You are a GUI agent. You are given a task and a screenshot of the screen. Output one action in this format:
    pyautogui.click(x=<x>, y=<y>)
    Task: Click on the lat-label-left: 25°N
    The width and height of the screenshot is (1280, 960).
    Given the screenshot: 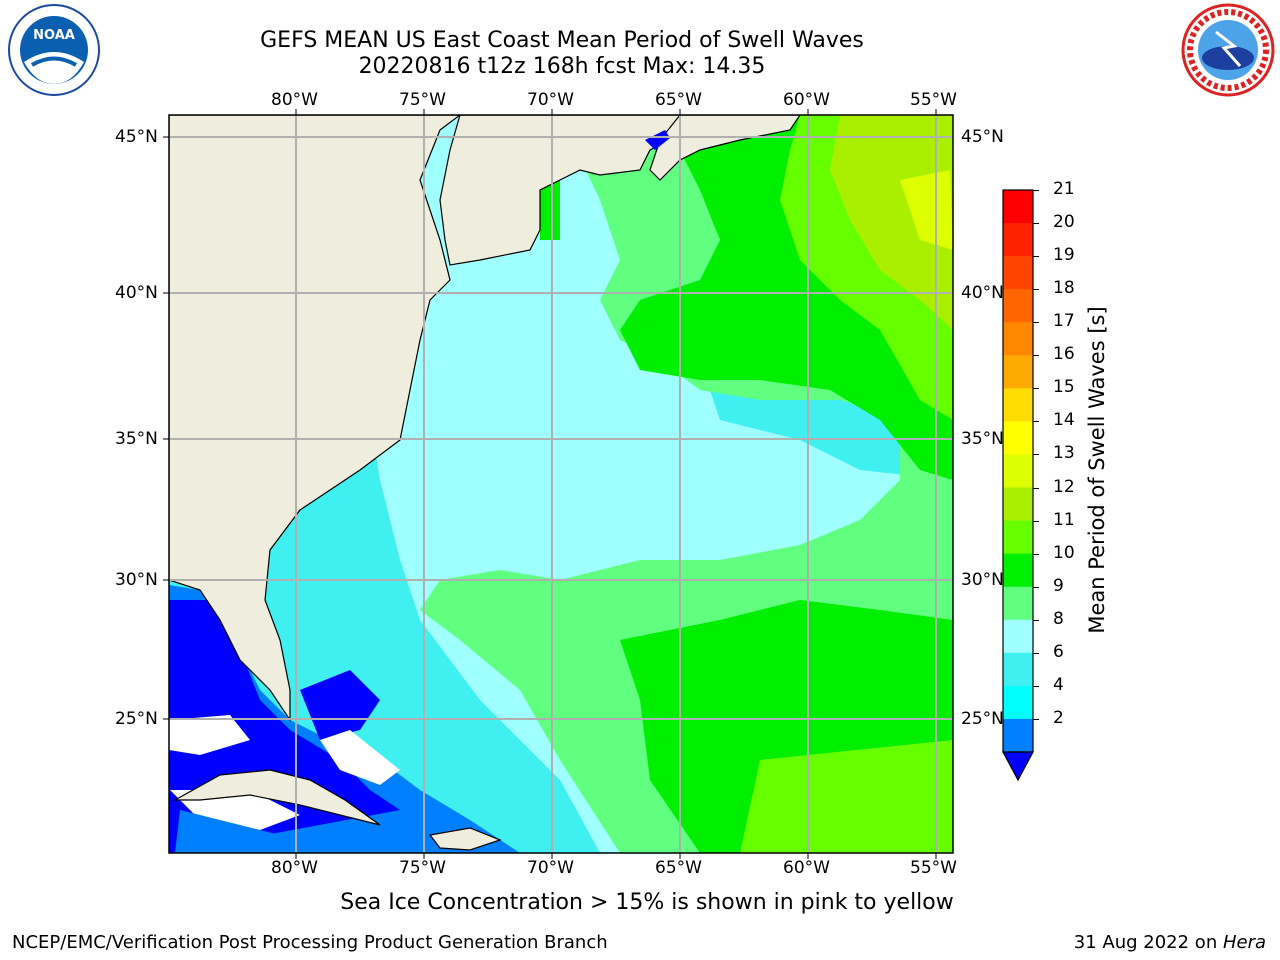 What is the action you would take?
    pyautogui.click(x=136, y=719)
    